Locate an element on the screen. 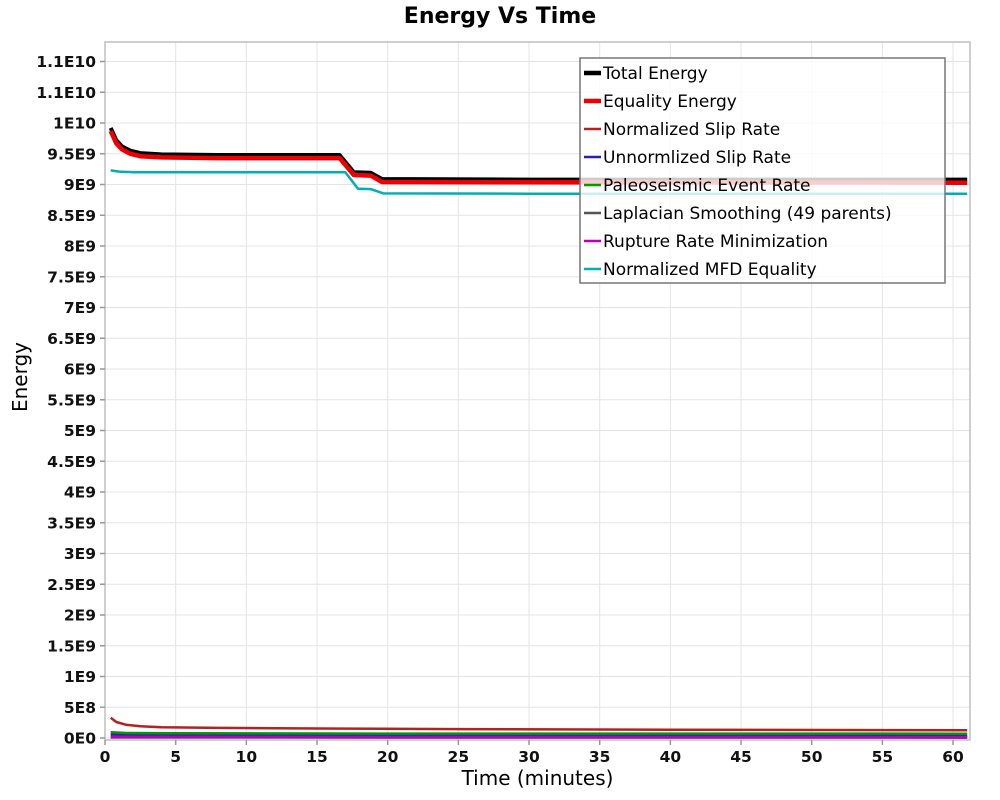 This screenshot has width=1000, height=800. y-tick-label: 1.5E9 is located at coordinates (71, 646).